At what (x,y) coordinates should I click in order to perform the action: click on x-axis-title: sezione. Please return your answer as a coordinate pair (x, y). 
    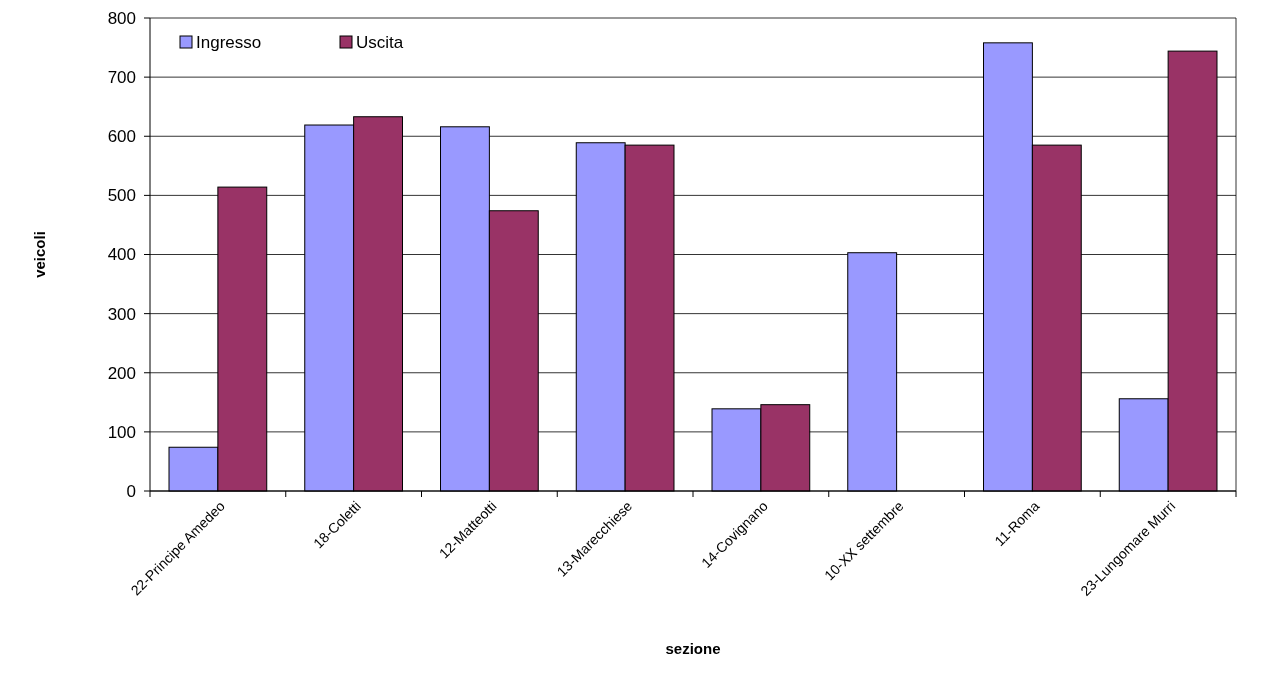
    Looking at the image, I should click on (693, 648).